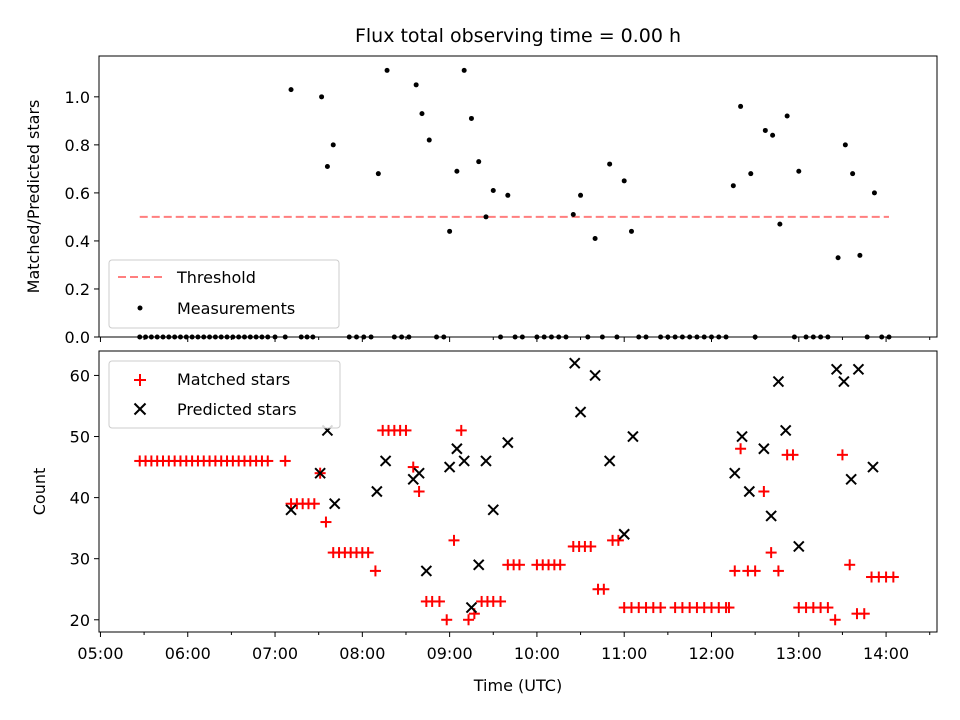 This screenshot has height=720, width=960. Describe the element at coordinates (77, 145) in the screenshot. I see `top-y-tick-label: 0.8` at that location.